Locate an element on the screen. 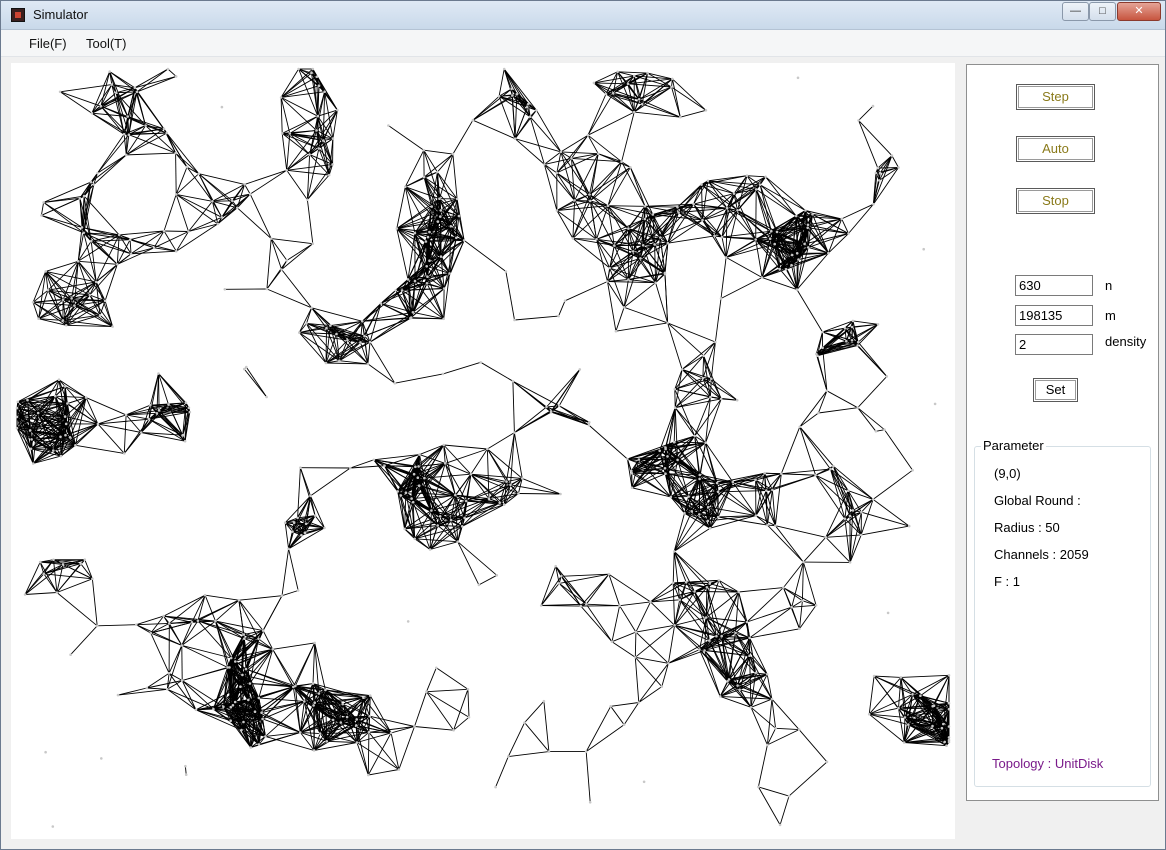 This screenshot has width=1166, height=850. density-input is located at coordinates (1054, 344).